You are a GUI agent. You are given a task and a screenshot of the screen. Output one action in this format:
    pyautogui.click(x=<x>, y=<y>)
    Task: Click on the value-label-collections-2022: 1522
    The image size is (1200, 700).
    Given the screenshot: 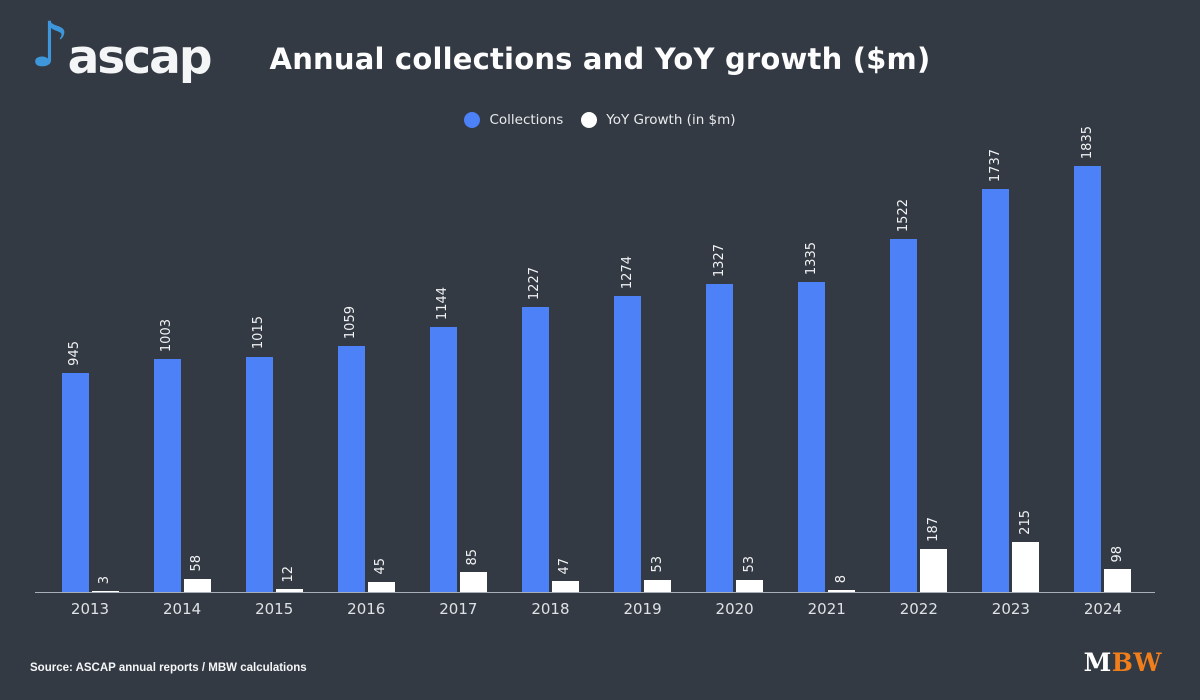 What is the action you would take?
    pyautogui.click(x=903, y=215)
    